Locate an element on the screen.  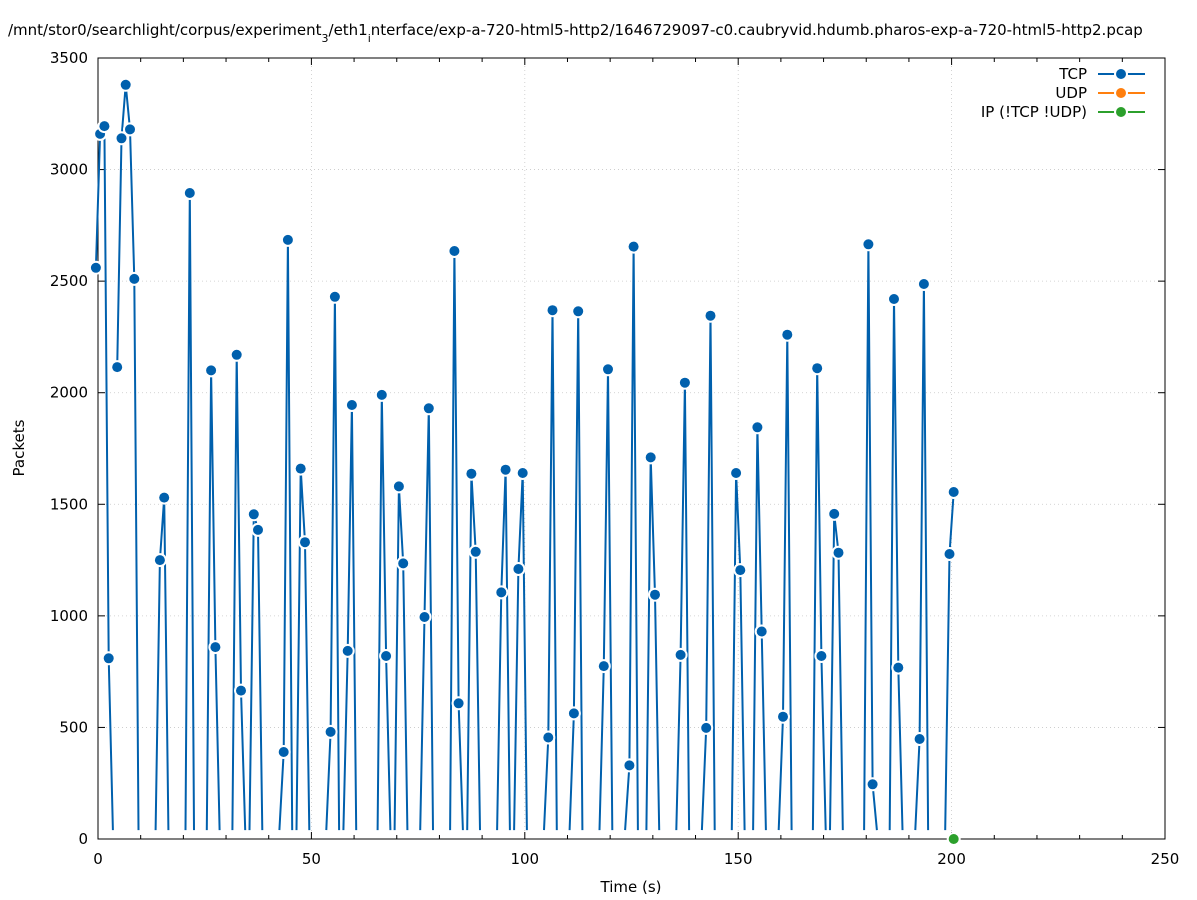
x-tick-label: 200 is located at coordinates (951, 859).